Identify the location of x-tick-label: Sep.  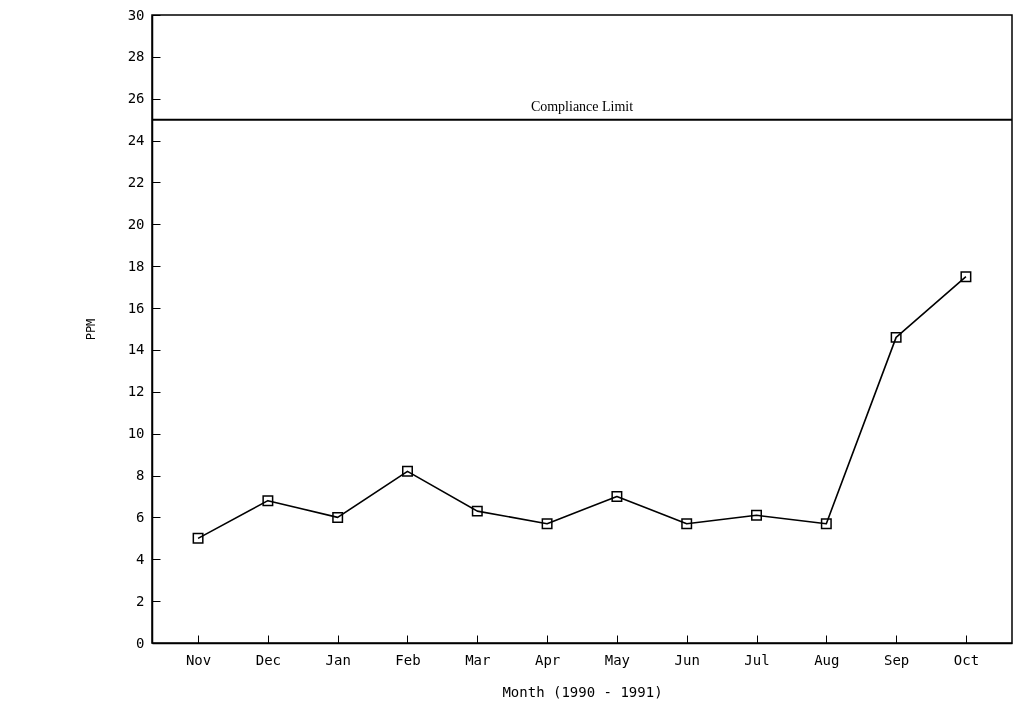
(896, 659).